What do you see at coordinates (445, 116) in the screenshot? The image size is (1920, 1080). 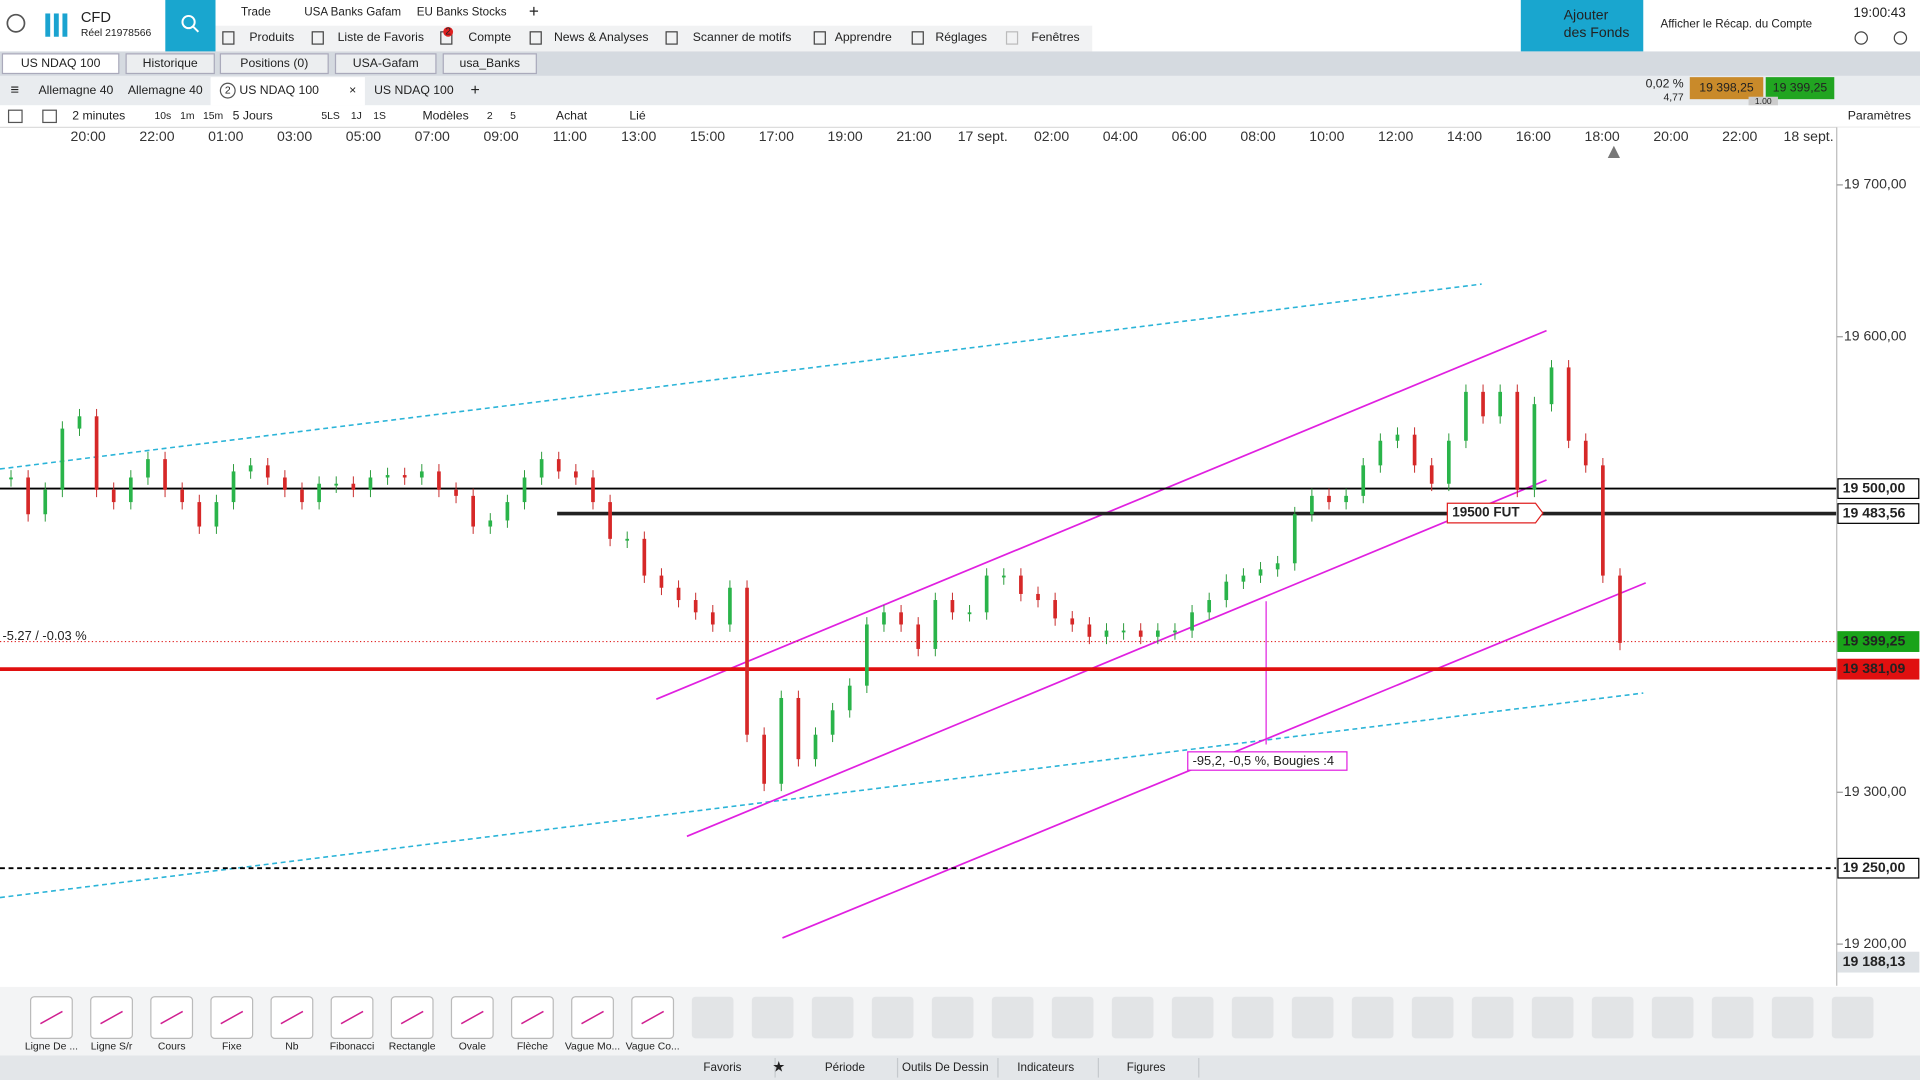 I see `templates: Modèles` at bounding box center [445, 116].